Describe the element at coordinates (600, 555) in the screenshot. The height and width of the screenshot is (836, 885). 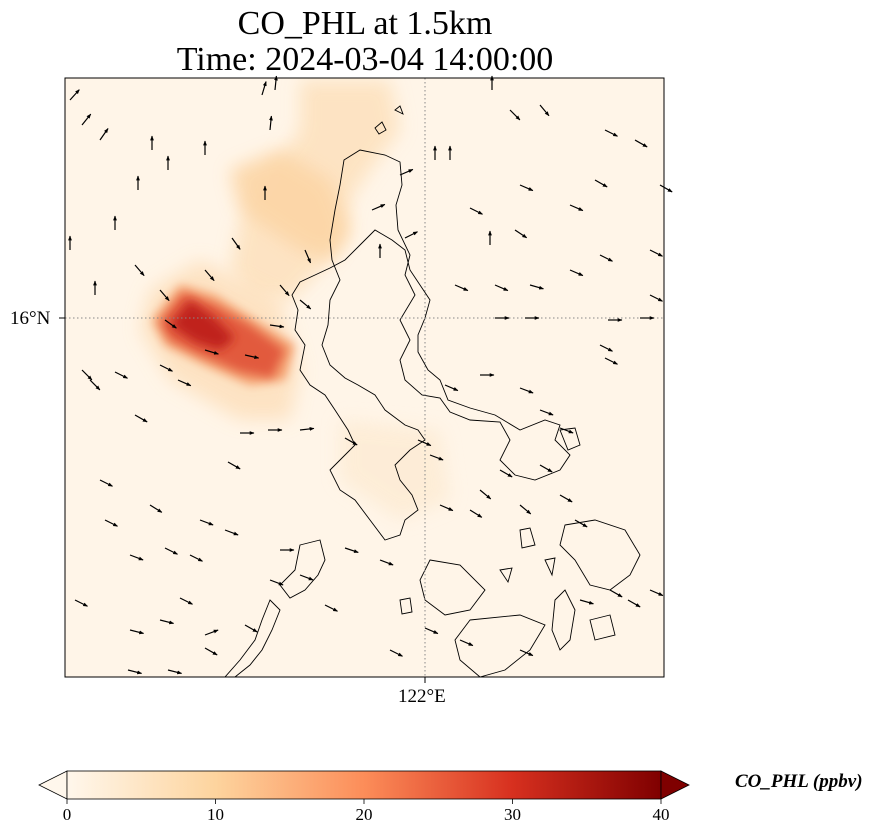
I see `samar-leyte-coastline` at that location.